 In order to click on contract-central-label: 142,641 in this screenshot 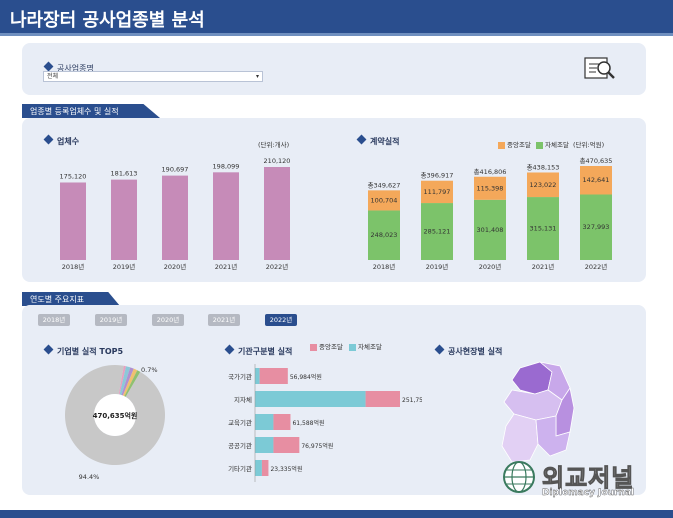, I will do `click(596, 180)`.